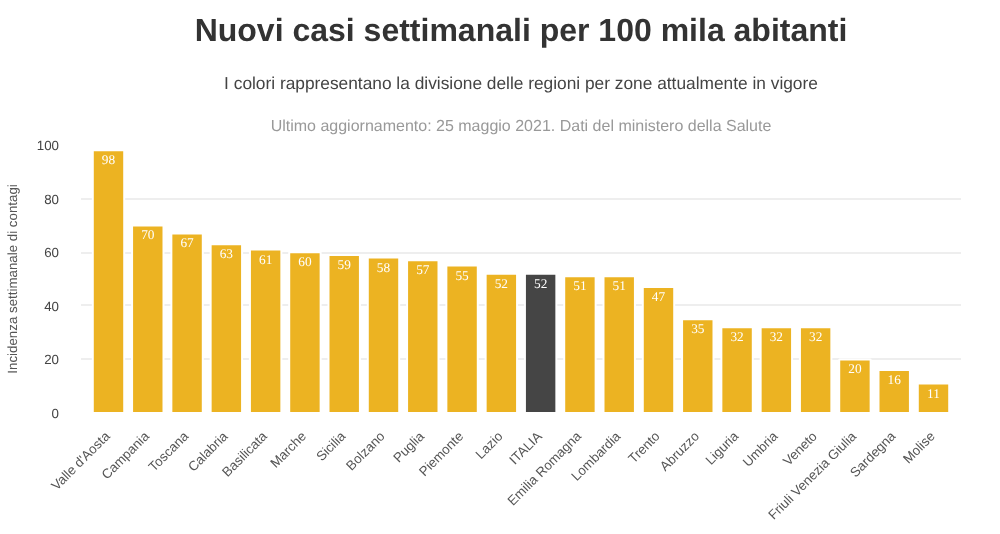  What do you see at coordinates (521, 126) in the screenshot?
I see `text: Ultimo aggiornamento: 25 maggio 2021. Dati del ministero della Salute` at bounding box center [521, 126].